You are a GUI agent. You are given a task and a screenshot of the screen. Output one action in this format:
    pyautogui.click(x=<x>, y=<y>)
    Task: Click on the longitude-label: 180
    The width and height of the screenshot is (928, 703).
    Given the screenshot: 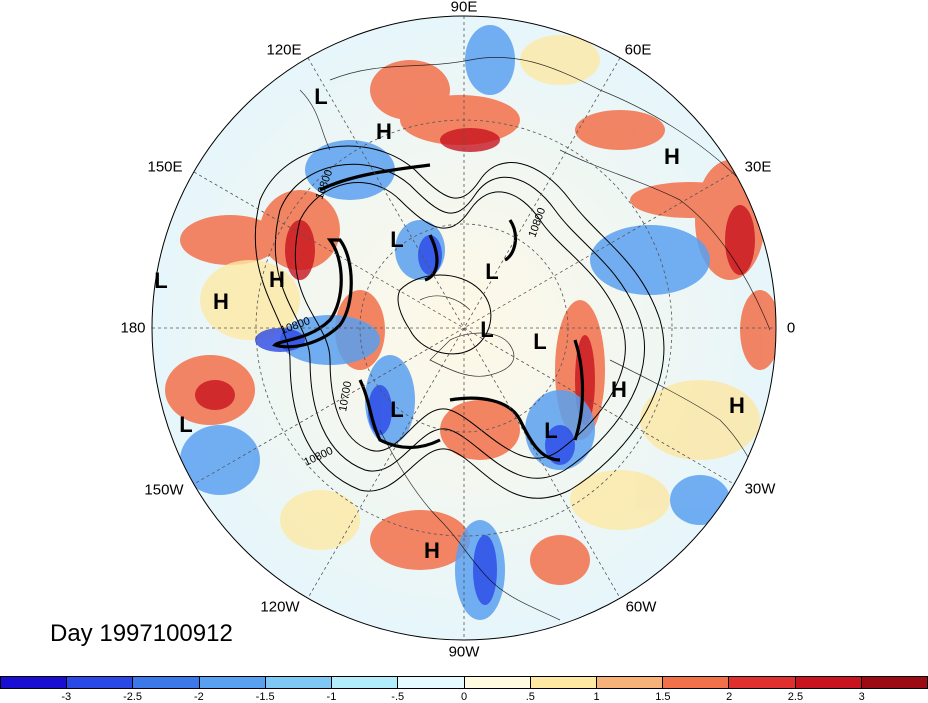 What is the action you would take?
    pyautogui.click(x=133, y=328)
    